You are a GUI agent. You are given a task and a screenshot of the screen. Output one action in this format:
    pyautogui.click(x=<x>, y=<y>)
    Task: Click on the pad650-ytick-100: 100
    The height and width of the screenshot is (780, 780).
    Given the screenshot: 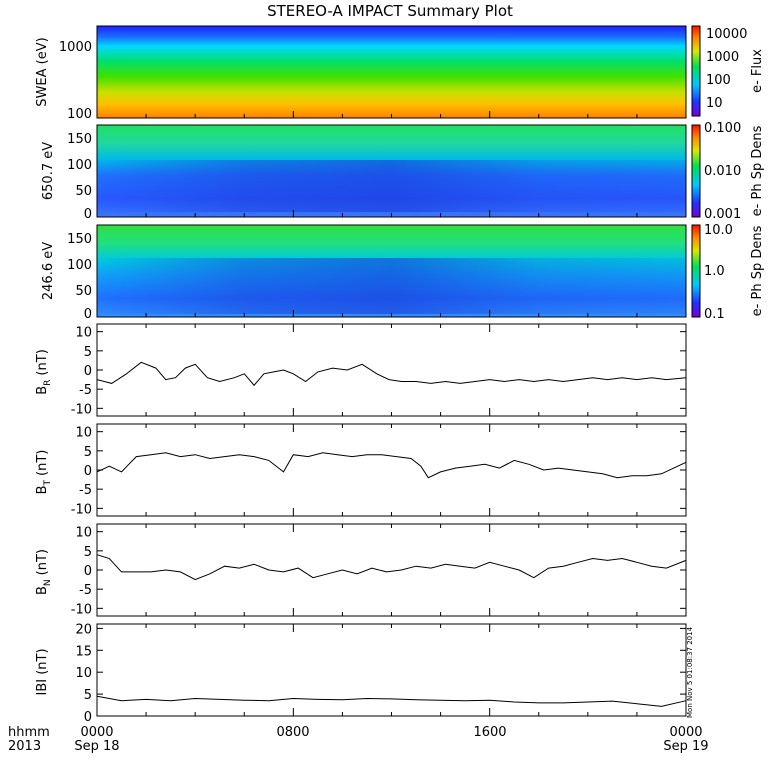 What is the action you would take?
    pyautogui.click(x=79, y=165)
    